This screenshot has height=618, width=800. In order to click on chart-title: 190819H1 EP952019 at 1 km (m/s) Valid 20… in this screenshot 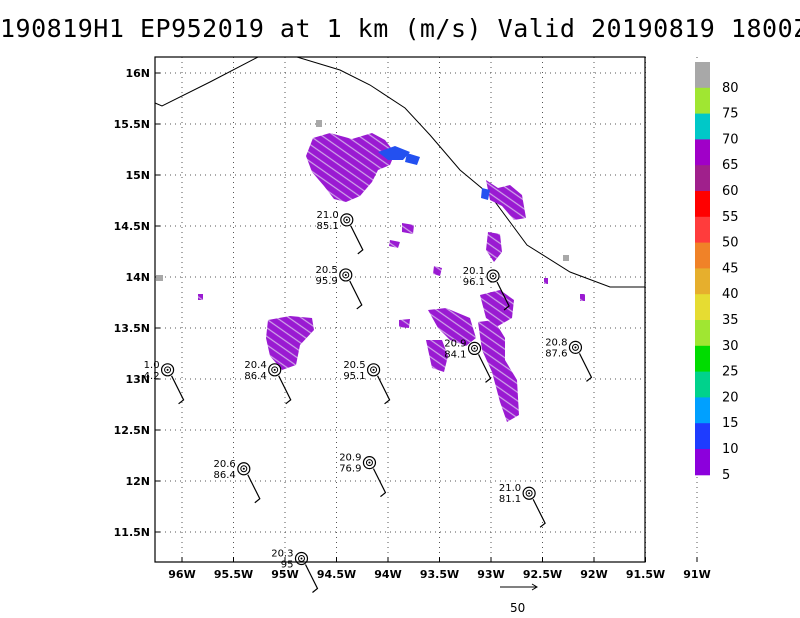, I will do `click(400, 28)`.